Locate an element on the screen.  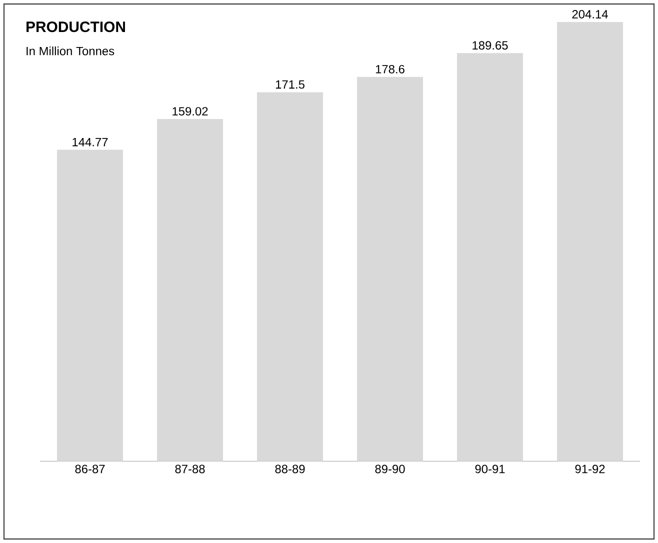
x-tick-label: 88-89 is located at coordinates (290, 469).